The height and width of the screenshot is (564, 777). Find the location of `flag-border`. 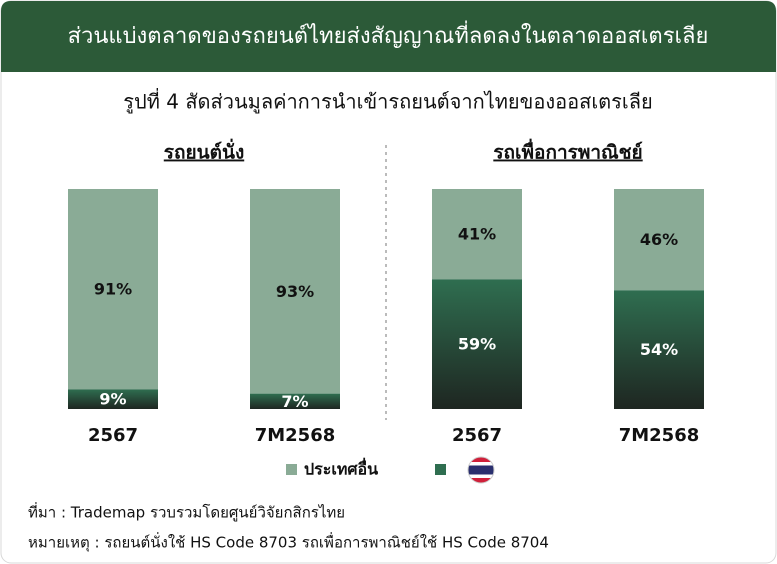

flag-border is located at coordinates (481, 470).